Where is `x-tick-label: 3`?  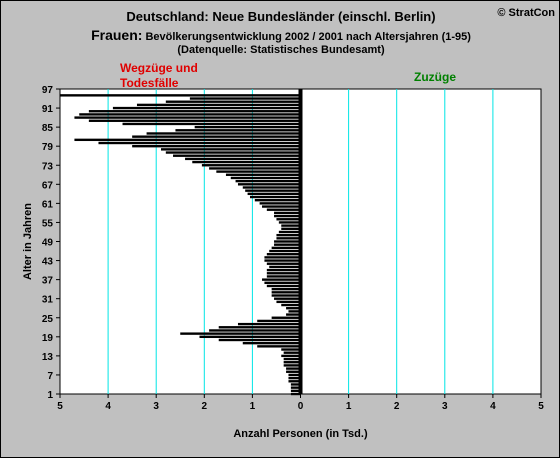 x-tick-label: 3 is located at coordinates (156, 406).